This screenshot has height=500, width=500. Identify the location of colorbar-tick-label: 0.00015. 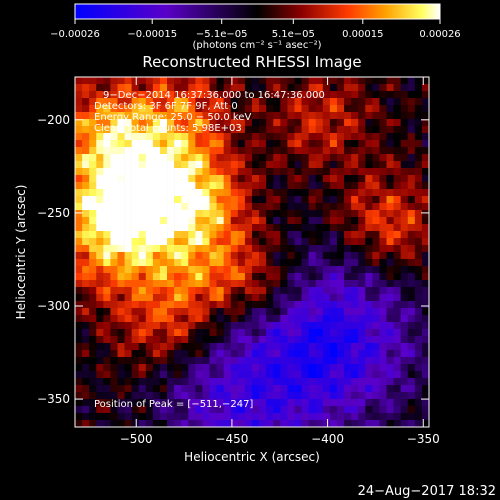
(362, 34).